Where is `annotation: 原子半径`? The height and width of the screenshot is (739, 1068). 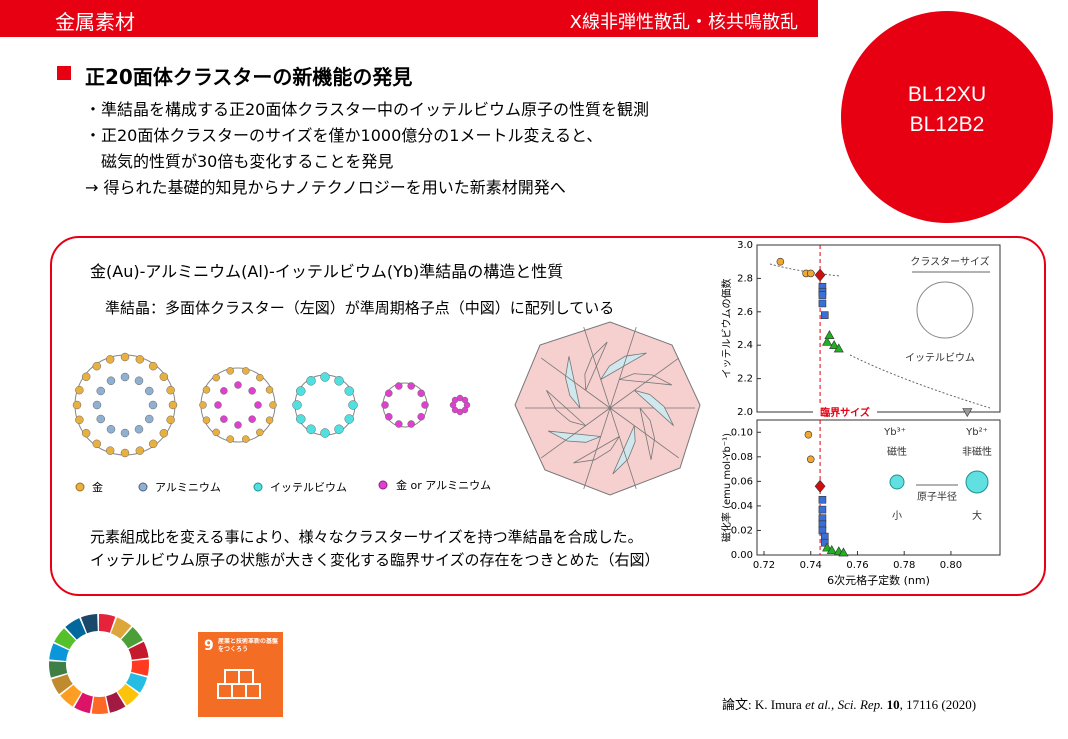 annotation: 原子半径 is located at coordinates (937, 496).